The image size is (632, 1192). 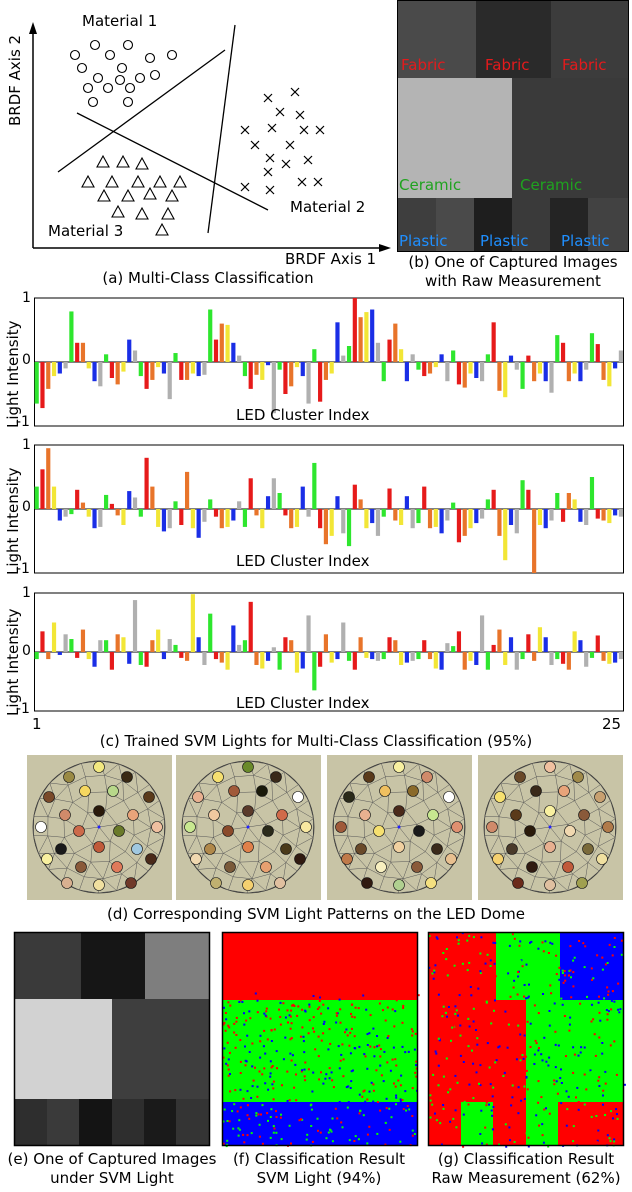 What do you see at coordinates (13, 521) in the screenshot?
I see `chart2-ylabel: Light Intensity` at bounding box center [13, 521].